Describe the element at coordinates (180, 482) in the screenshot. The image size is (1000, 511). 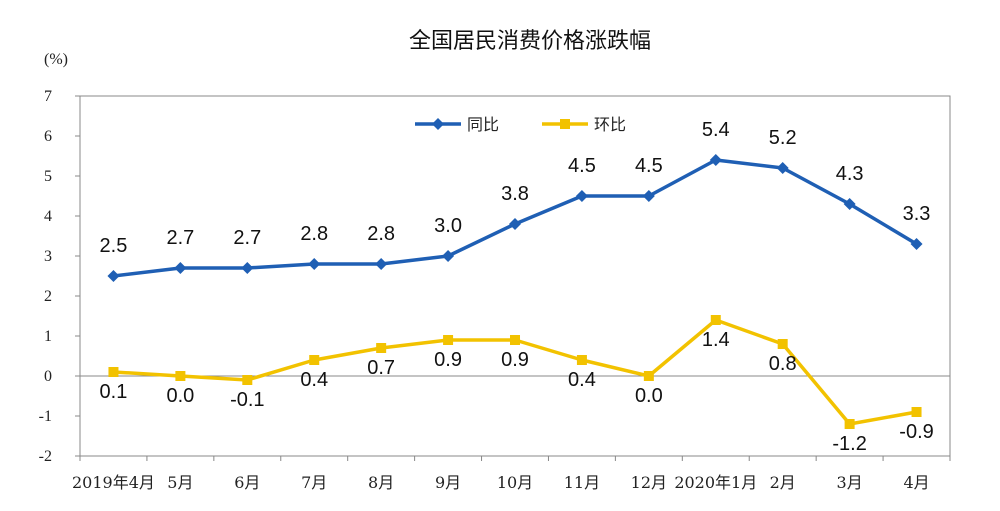
I see `x-tick-label: 5月` at that location.